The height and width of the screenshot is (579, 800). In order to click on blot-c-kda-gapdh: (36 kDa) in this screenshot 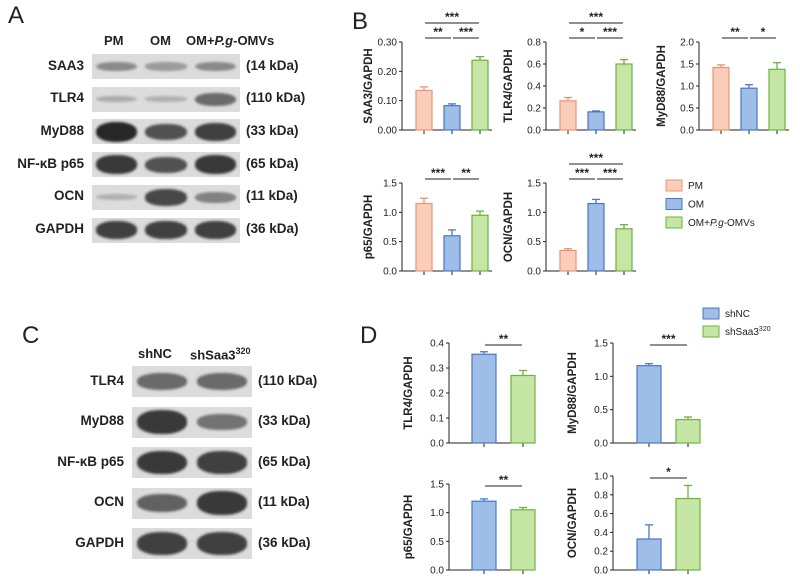, I will do `click(284, 542)`.